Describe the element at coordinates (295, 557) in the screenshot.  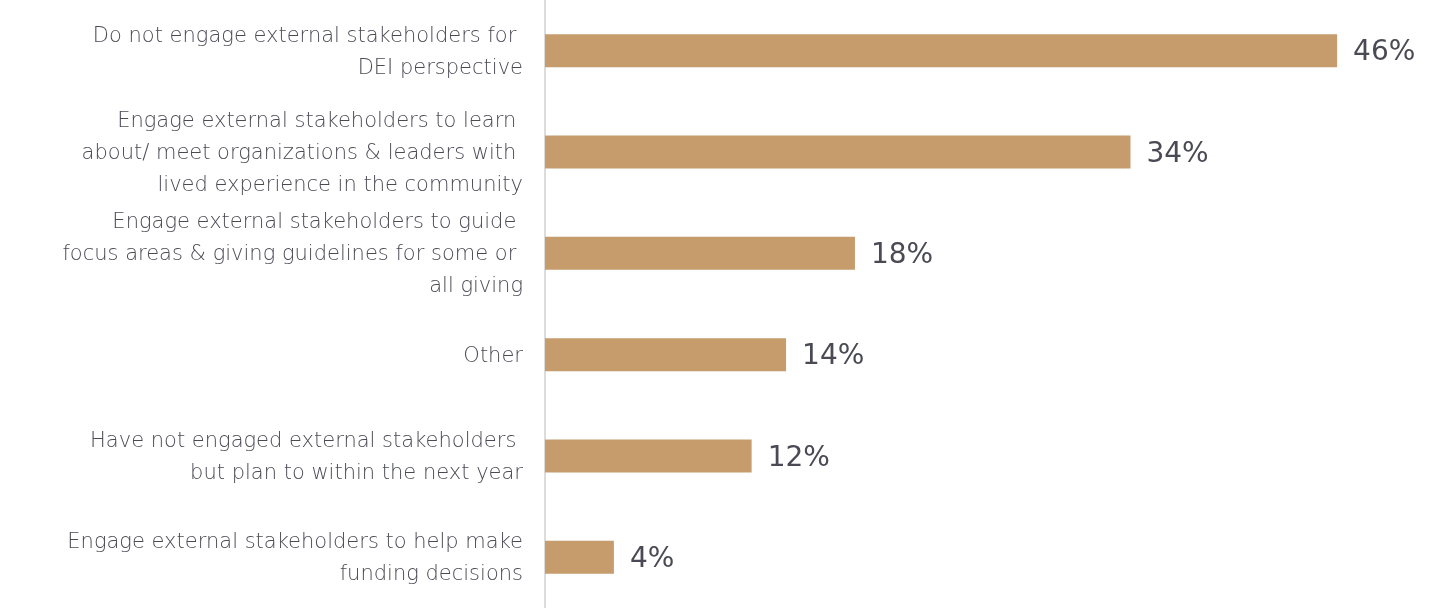
I see `y-tick-label: Engage external stakeholders to help make funding decisions` at that location.